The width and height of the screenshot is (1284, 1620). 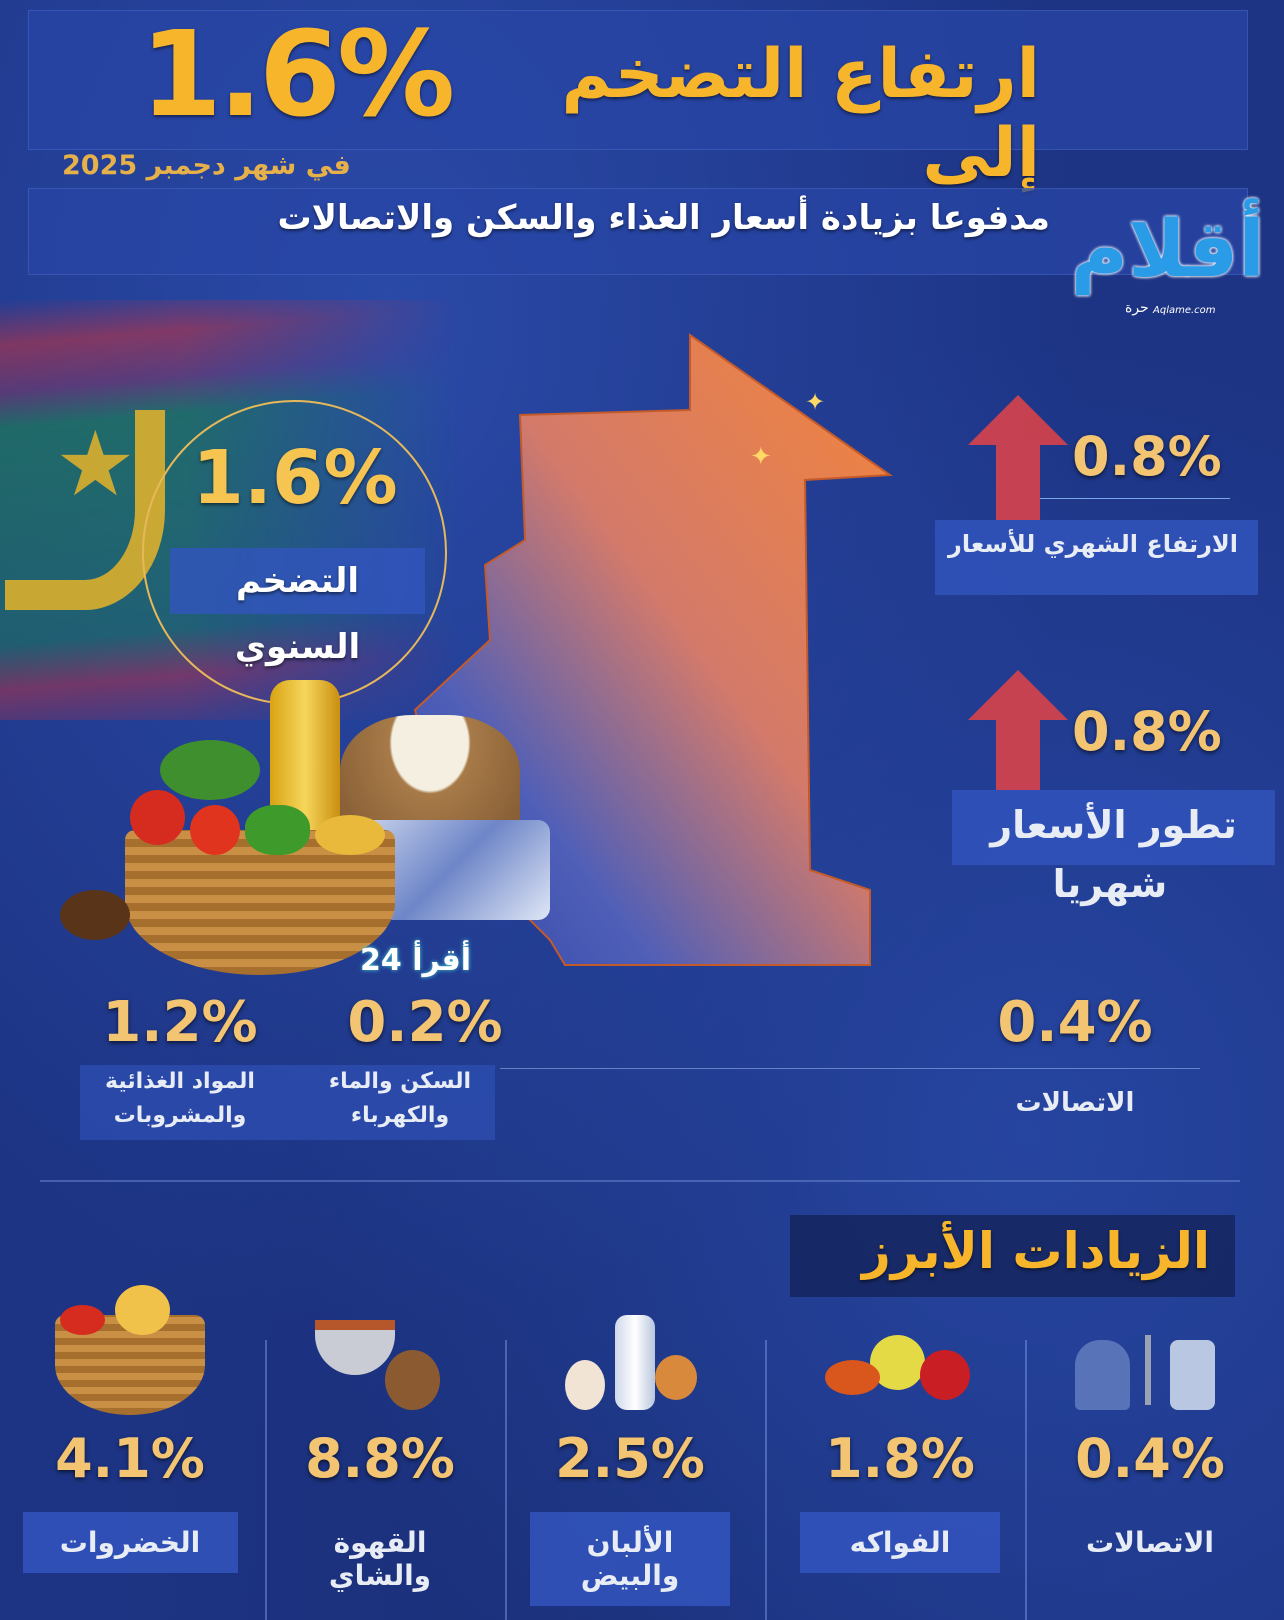 I want to click on housing-label-line1: السكن والماء, so click(x=400, y=1081).